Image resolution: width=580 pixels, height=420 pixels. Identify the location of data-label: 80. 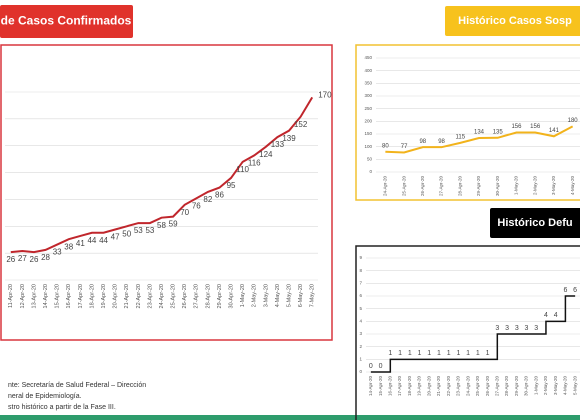
(385, 146).